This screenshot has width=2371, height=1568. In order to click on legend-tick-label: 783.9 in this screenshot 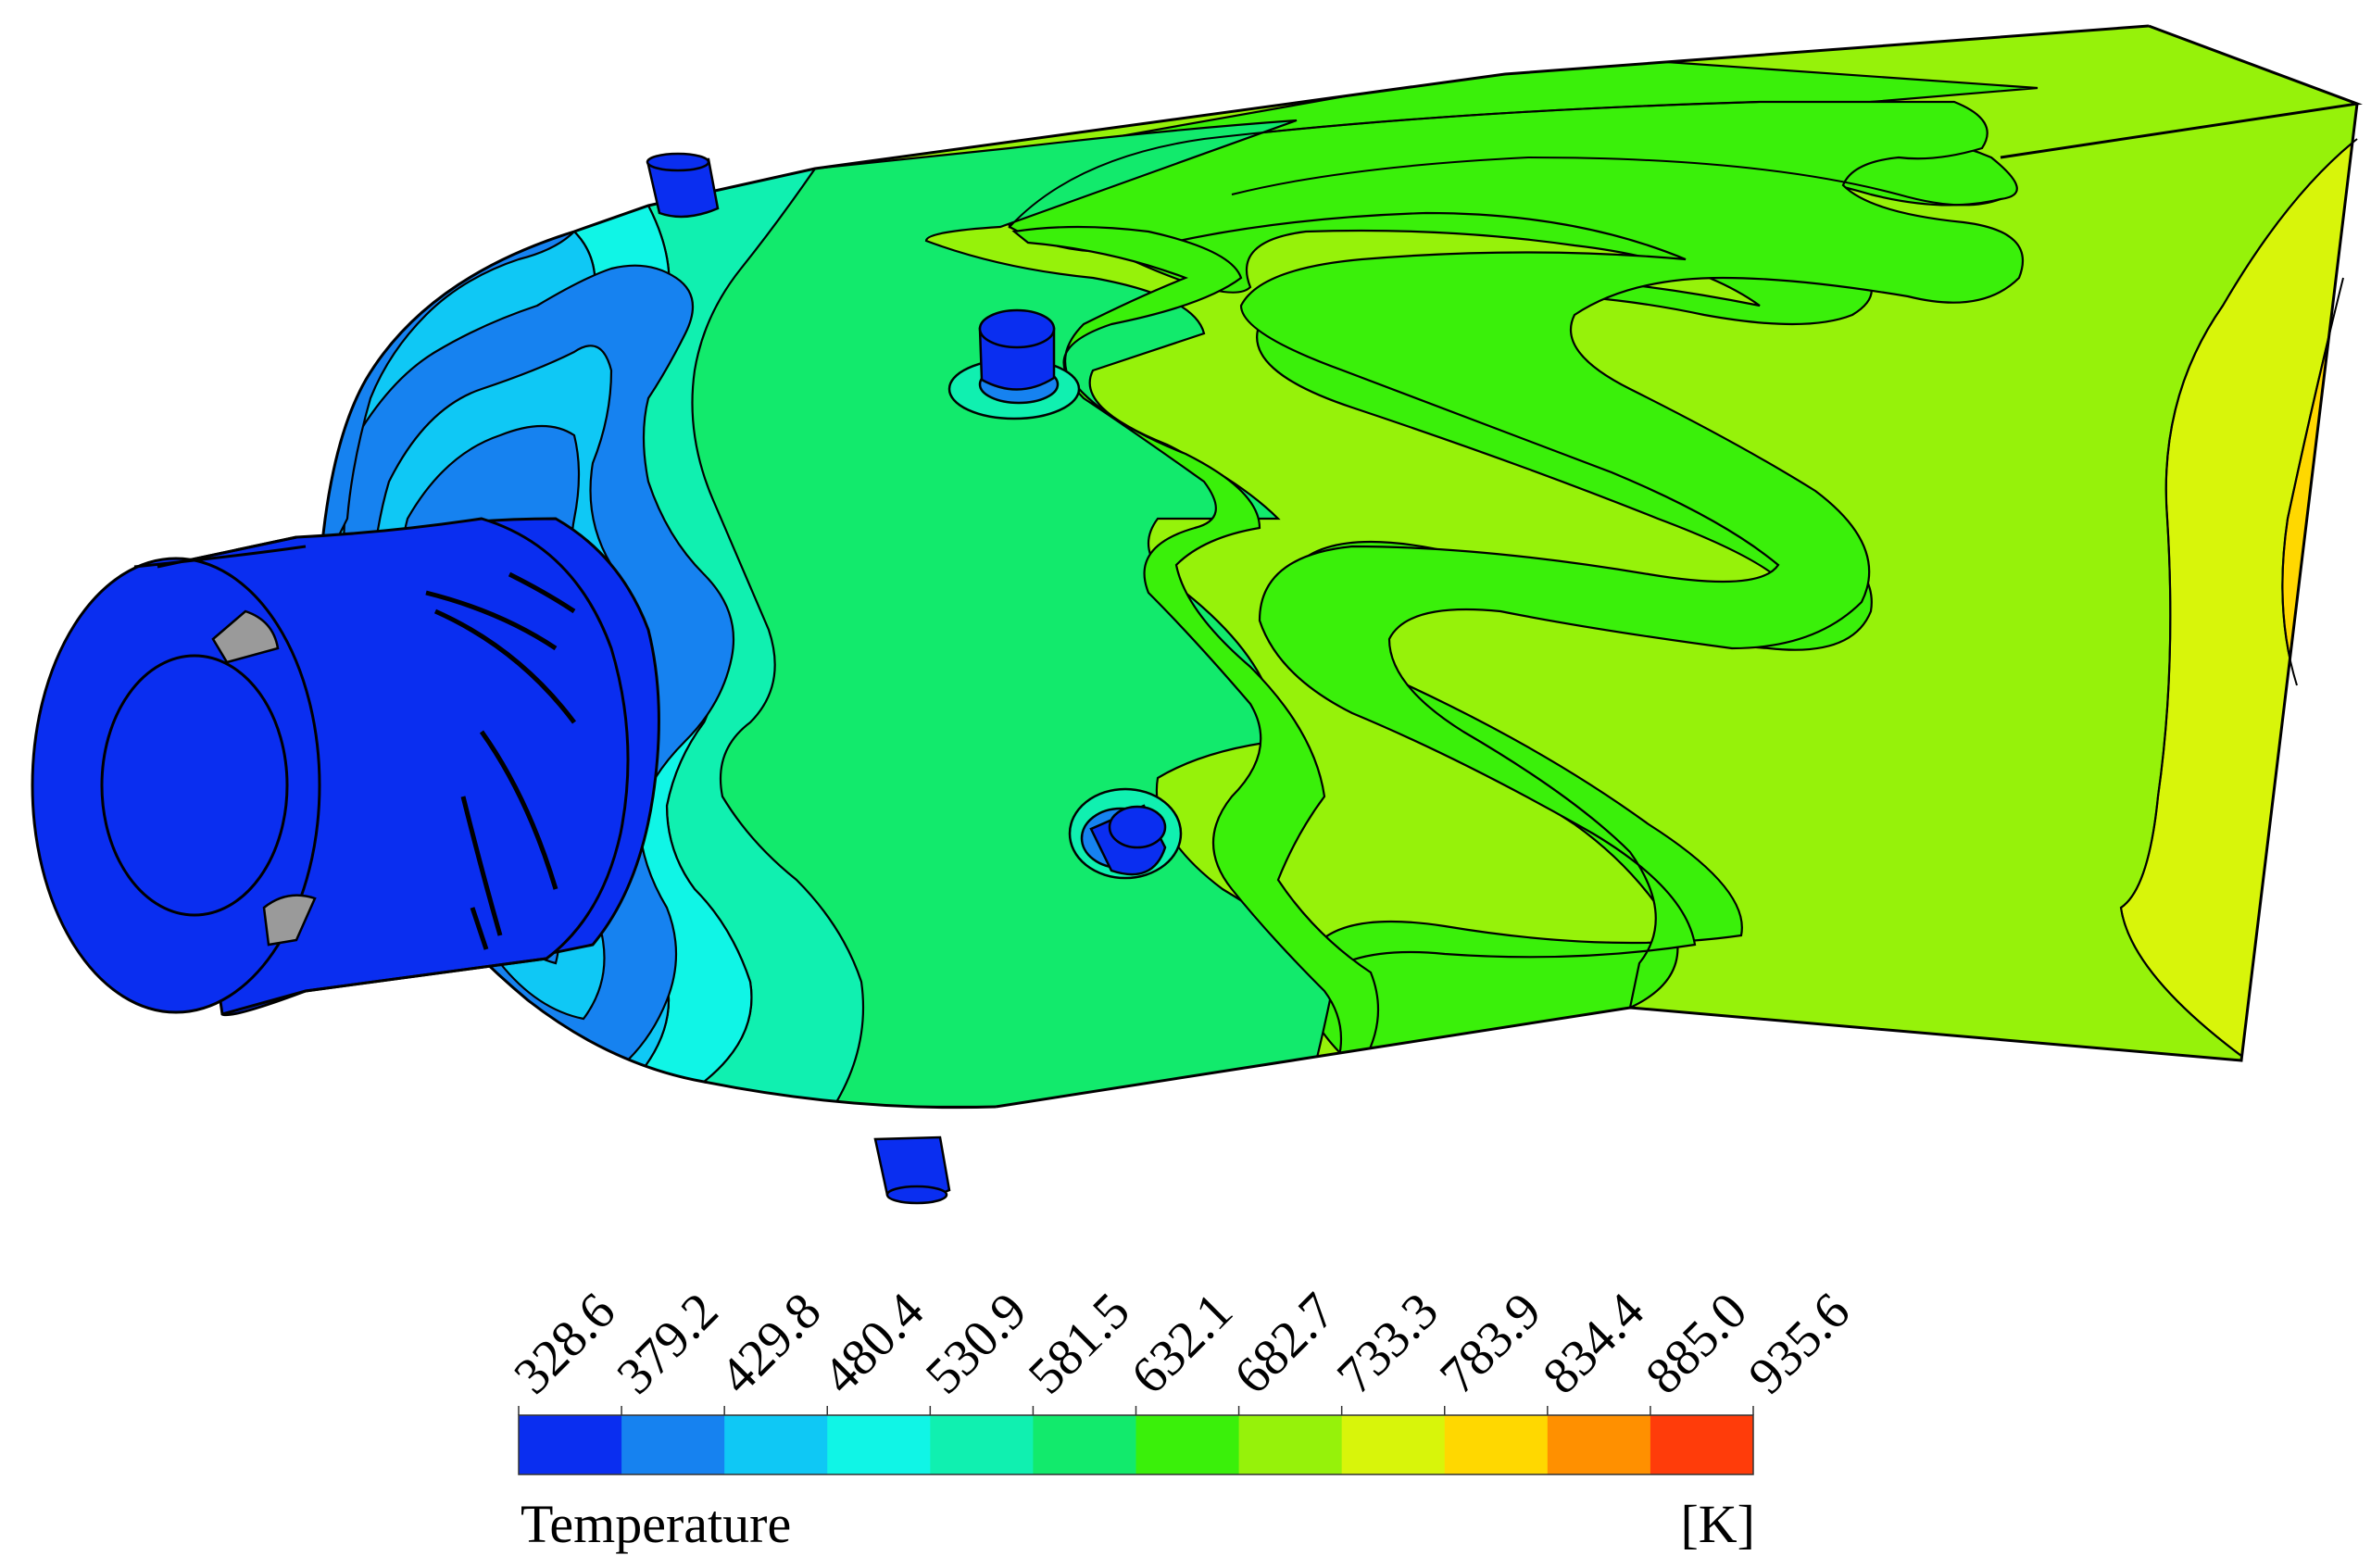, I will do `click(1490, 1344)`.